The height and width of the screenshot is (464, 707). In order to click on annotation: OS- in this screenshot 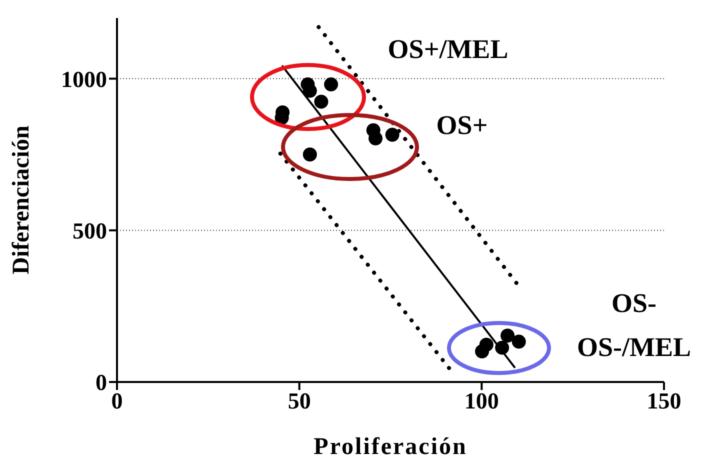, I will do `click(634, 303)`.